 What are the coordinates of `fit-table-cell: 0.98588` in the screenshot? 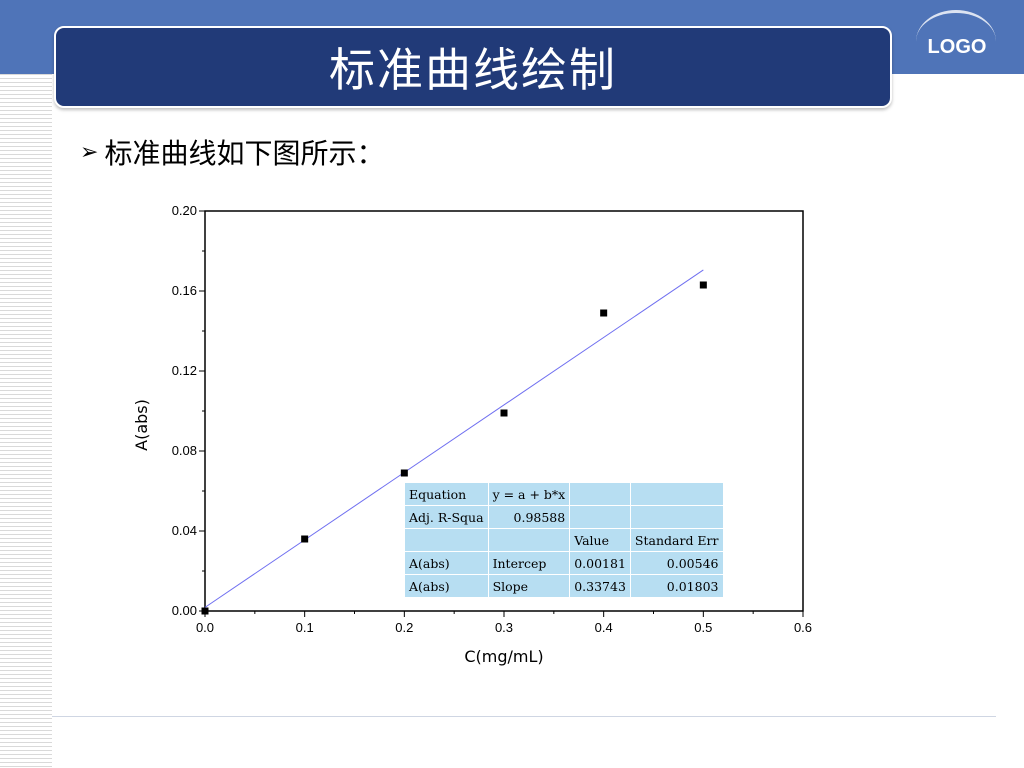 It's located at (529, 517).